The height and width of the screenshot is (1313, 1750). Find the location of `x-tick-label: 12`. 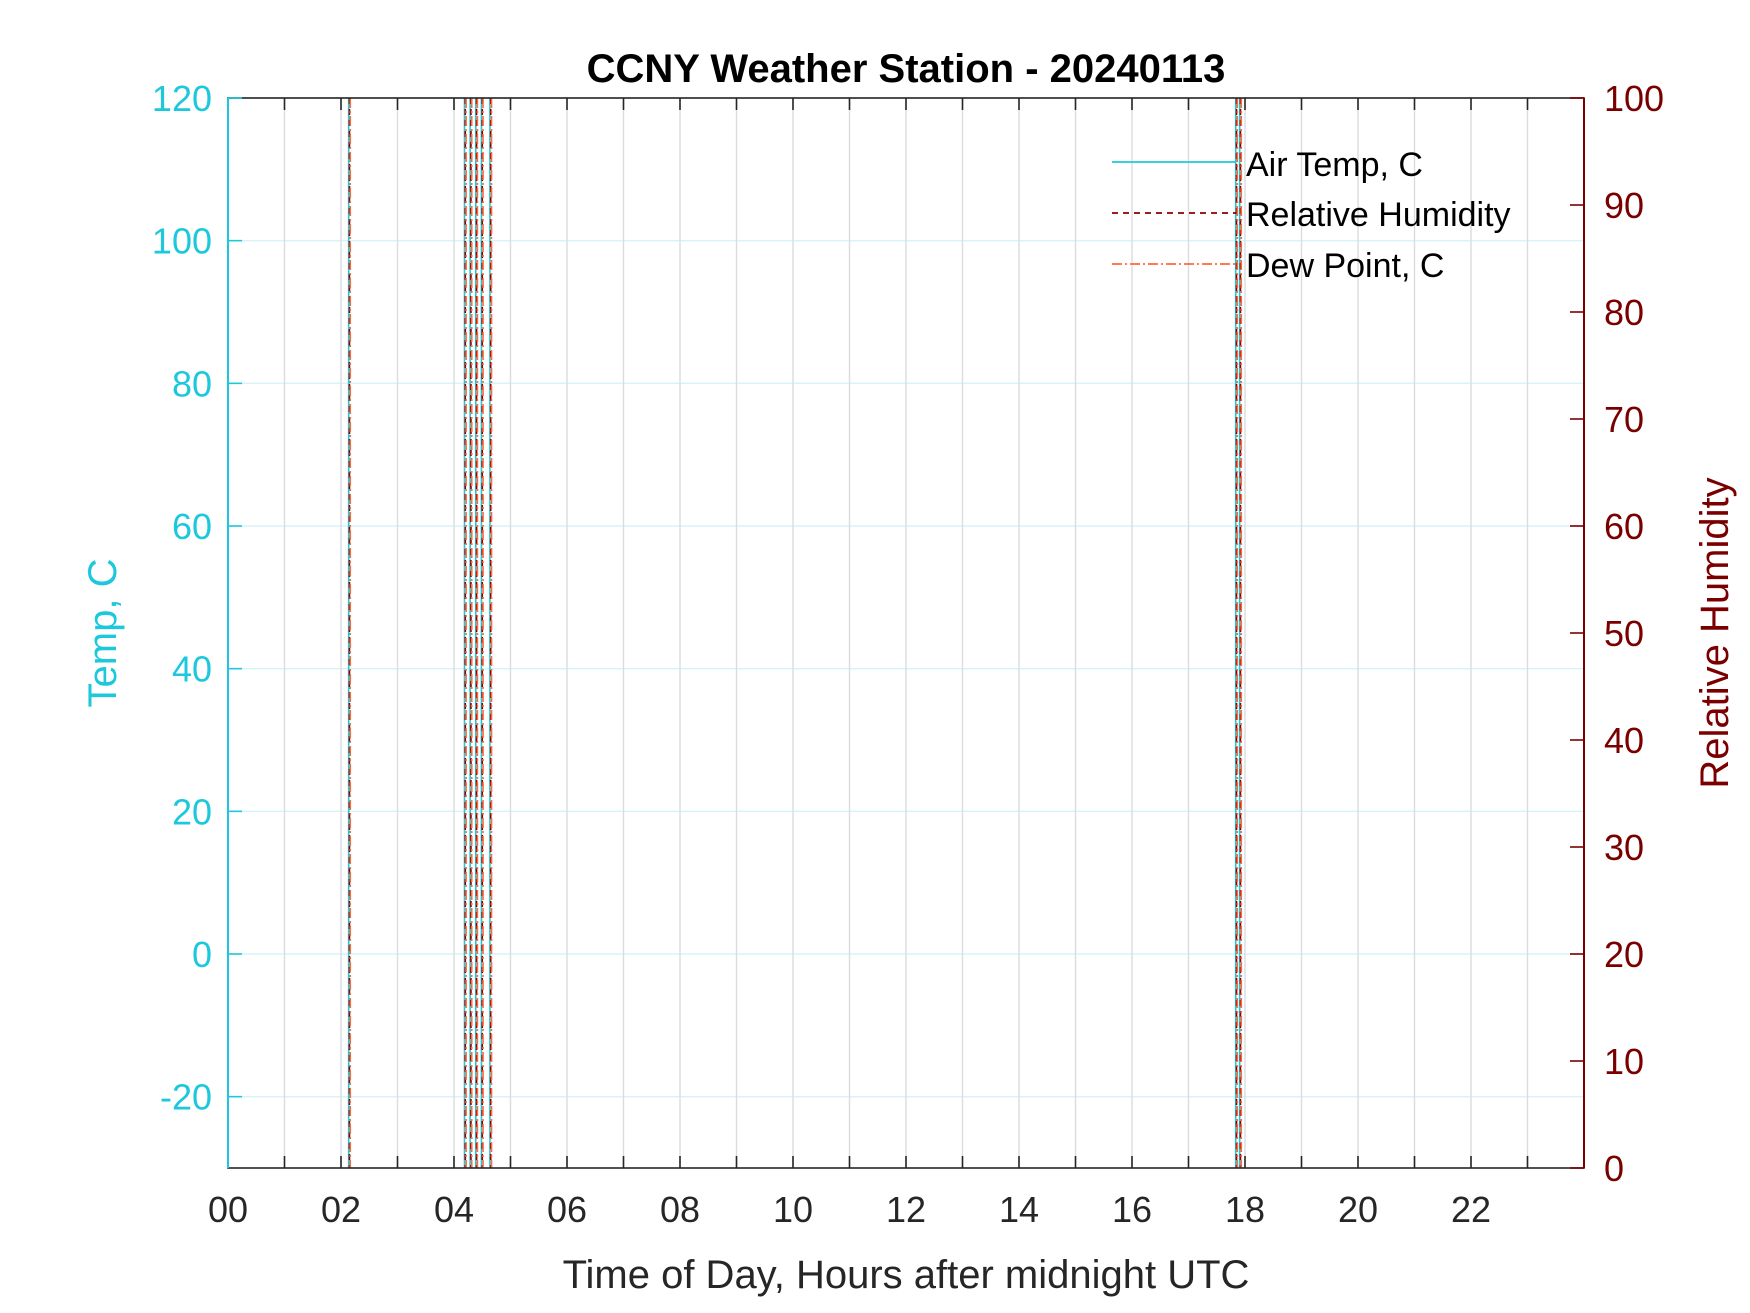

x-tick-label: 12 is located at coordinates (906, 1209).